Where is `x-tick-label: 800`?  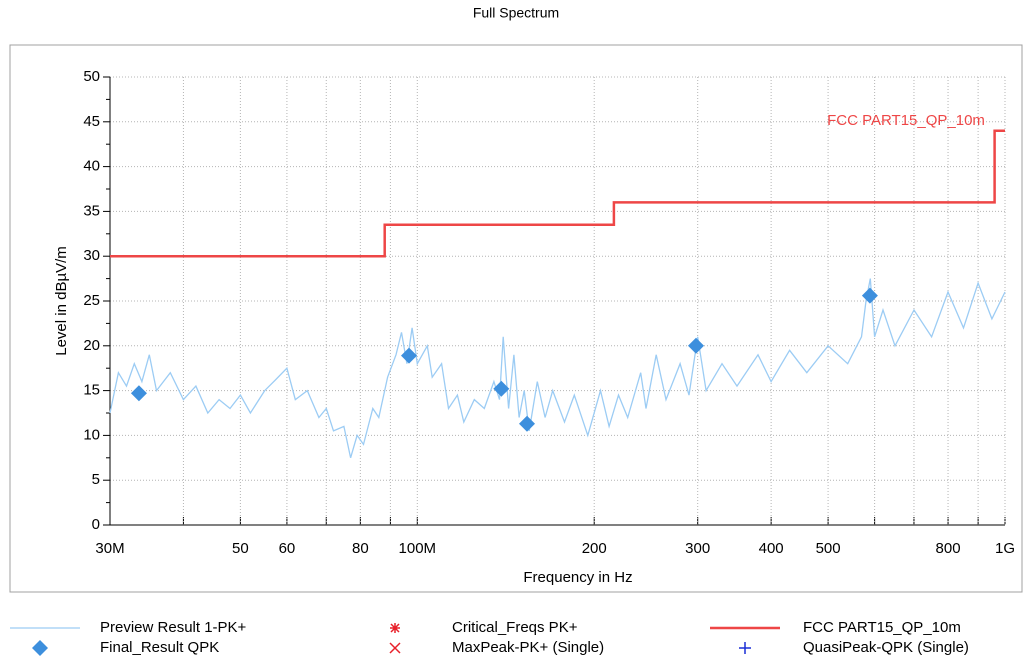
x-tick-label: 800 is located at coordinates (948, 548).